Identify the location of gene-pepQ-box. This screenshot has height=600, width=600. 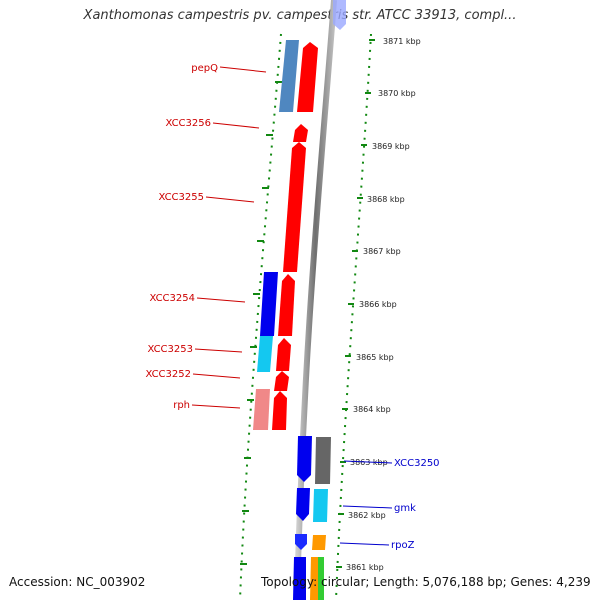
(289, 76).